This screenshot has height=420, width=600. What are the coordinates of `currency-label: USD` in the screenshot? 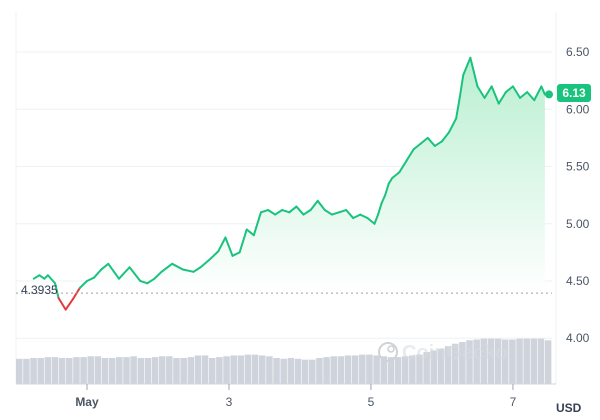 It's located at (569, 408).